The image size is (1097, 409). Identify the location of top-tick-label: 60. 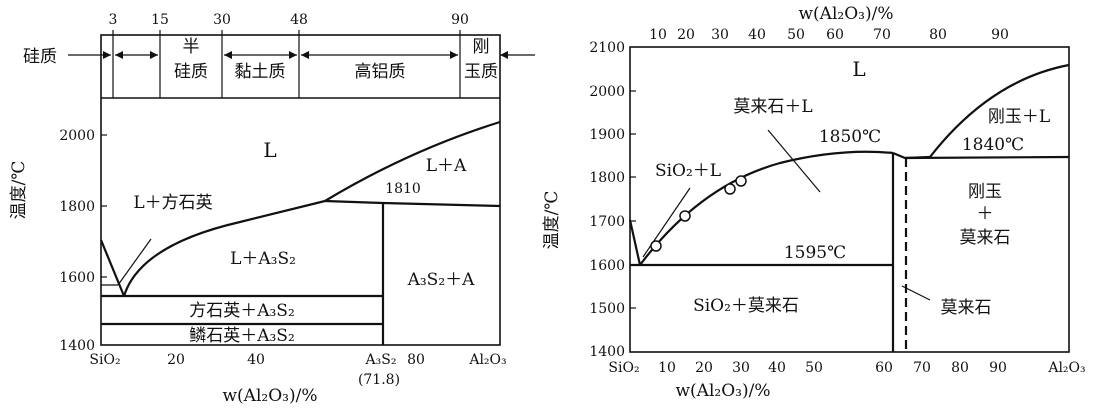
(835, 35).